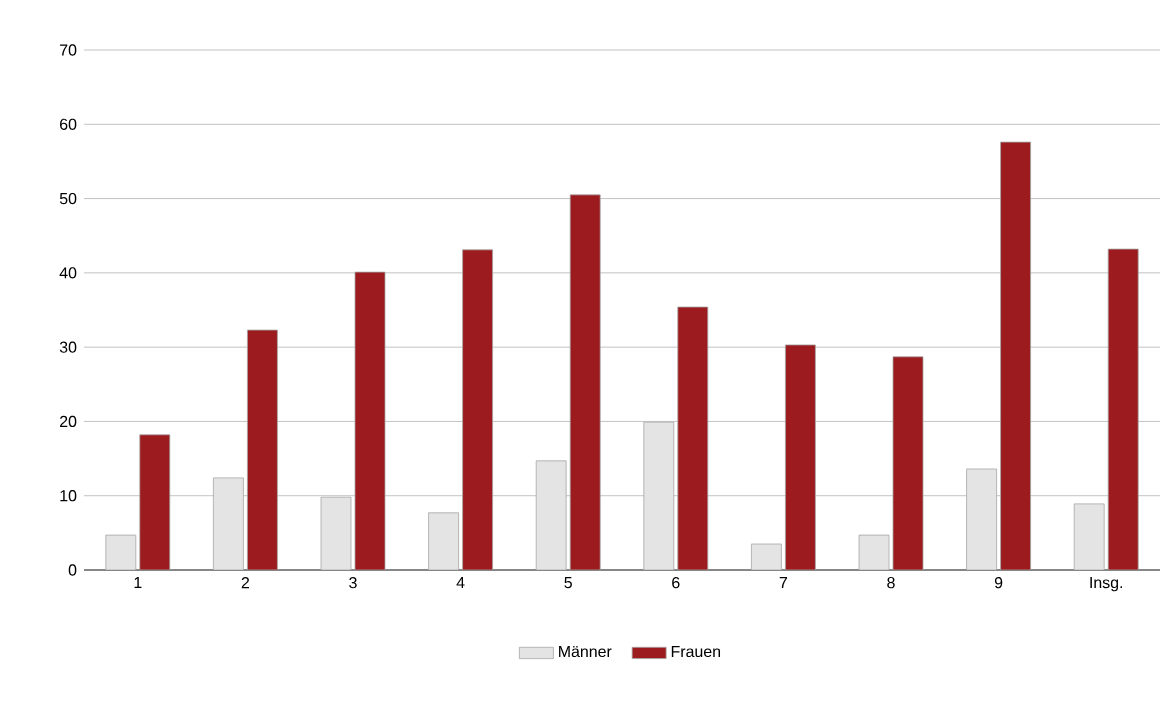  I want to click on x-tick-label: 1, so click(138, 583).